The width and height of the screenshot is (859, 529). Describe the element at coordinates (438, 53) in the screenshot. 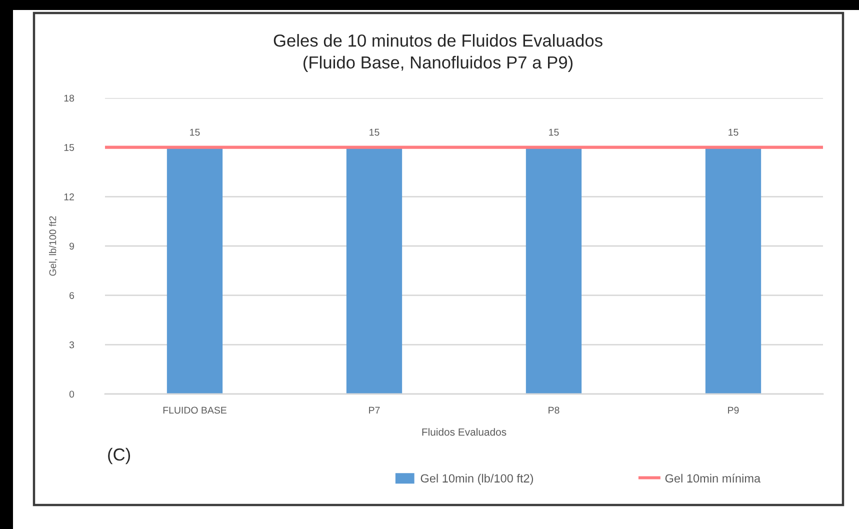

I see `chart-title: Geles de 10 minutos de Fluidos Evaluados (Fluido Base, Nanofluidos P7 a P9)` at that location.